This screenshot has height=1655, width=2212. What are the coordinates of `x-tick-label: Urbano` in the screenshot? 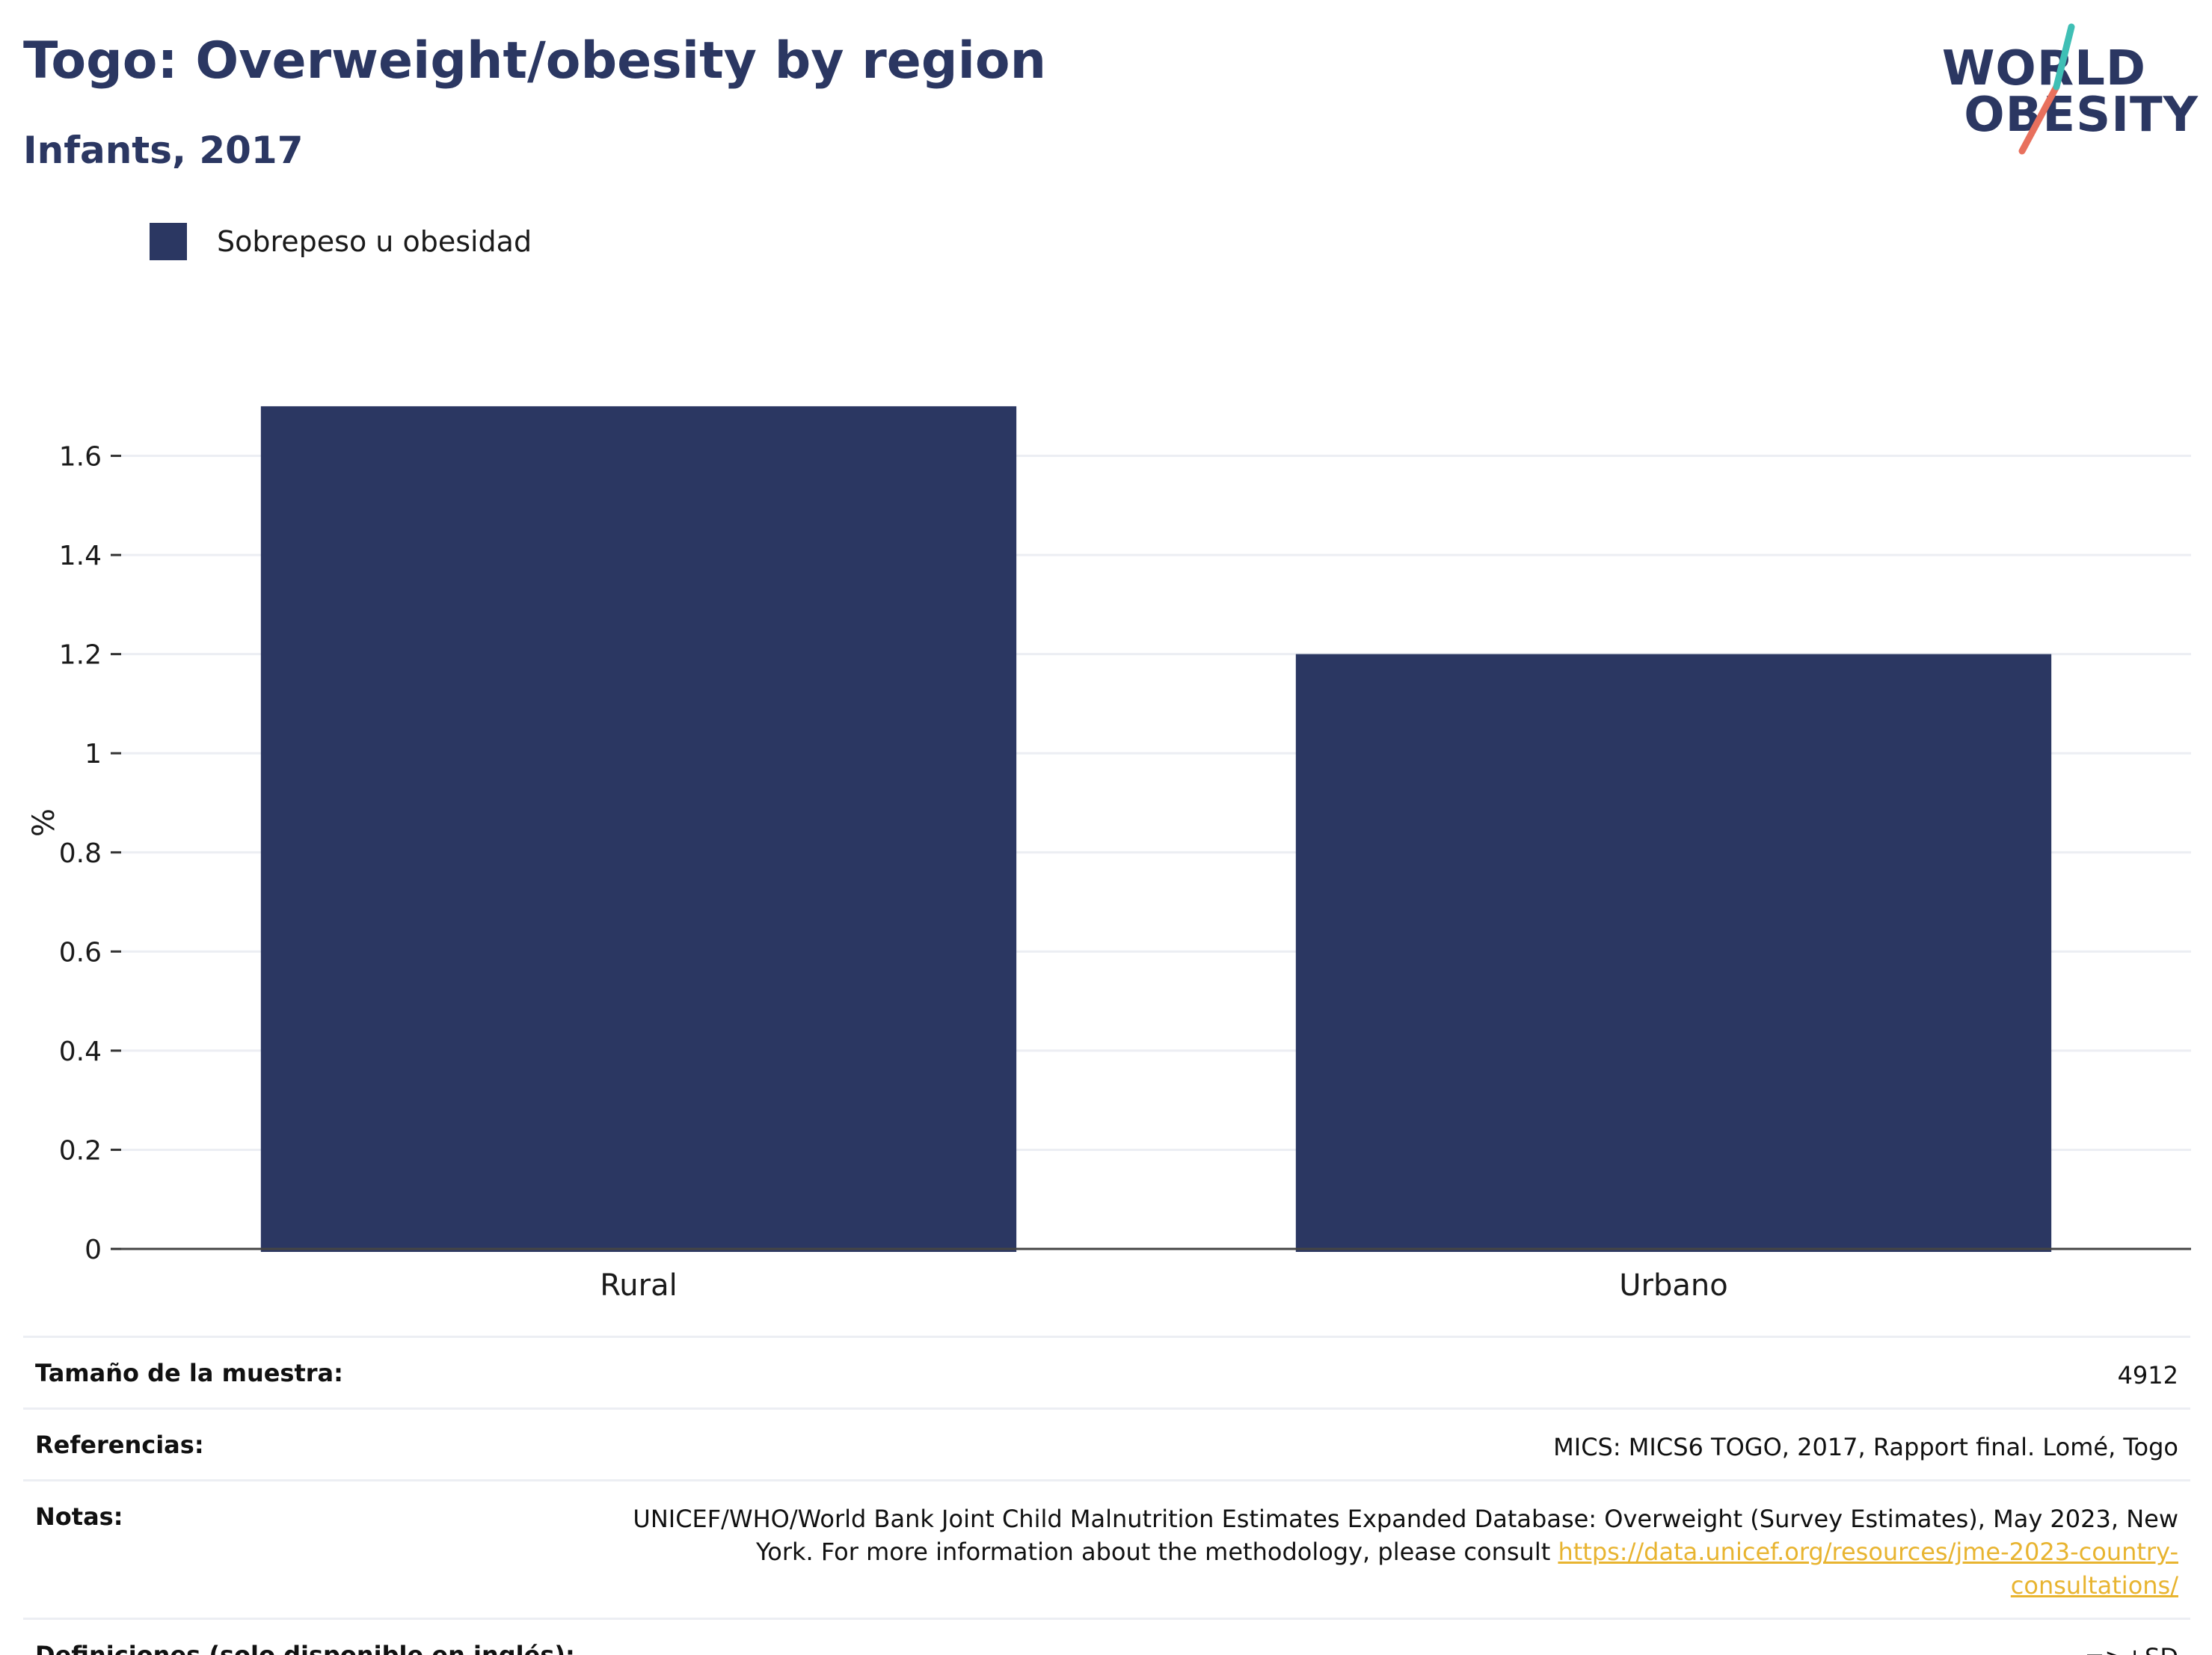 It's located at (1673, 1285).